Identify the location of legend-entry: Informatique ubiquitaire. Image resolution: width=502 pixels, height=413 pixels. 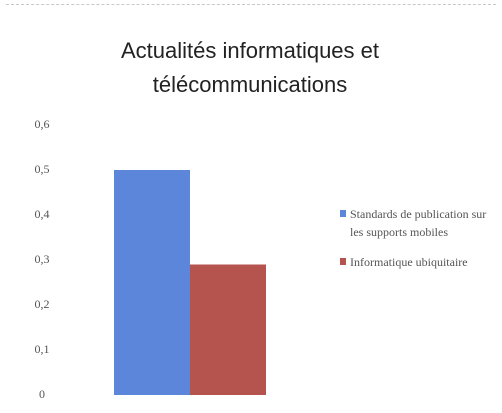
(420, 262).